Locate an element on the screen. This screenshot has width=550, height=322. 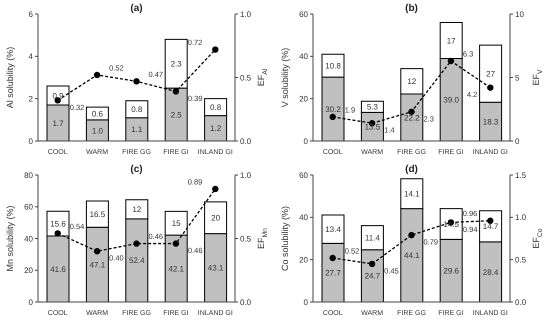
data-label: 2.5 is located at coordinates (176, 115).